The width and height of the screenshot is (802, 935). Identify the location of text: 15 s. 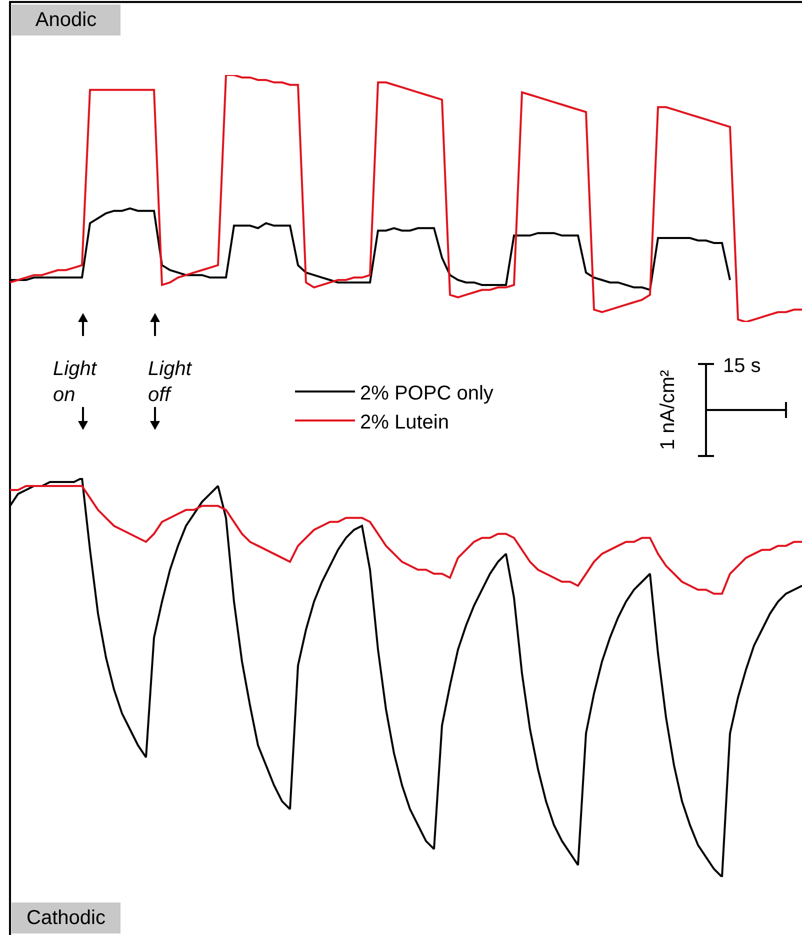
(742, 366).